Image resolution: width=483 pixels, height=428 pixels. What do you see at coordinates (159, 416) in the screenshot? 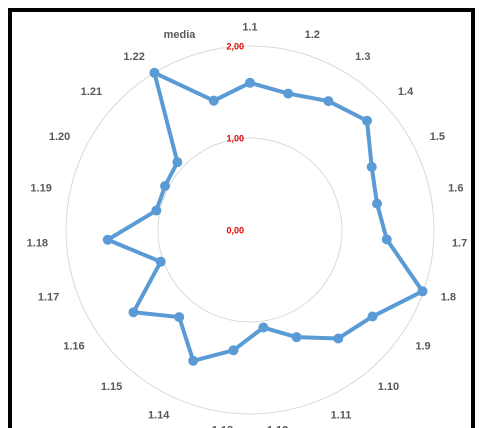
I see `category-label: 1.14` at bounding box center [159, 416].